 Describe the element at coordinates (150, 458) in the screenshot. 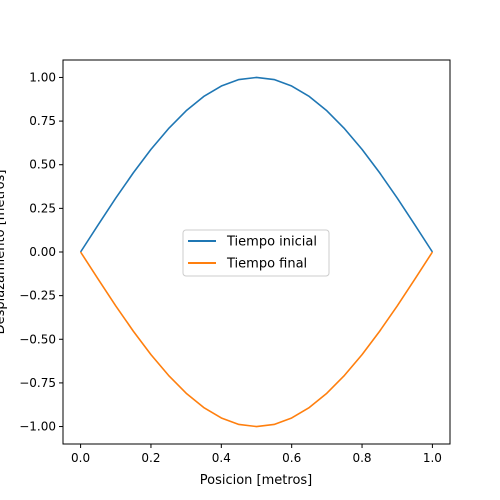

I see `x-tick-label: 0.2` at that location.